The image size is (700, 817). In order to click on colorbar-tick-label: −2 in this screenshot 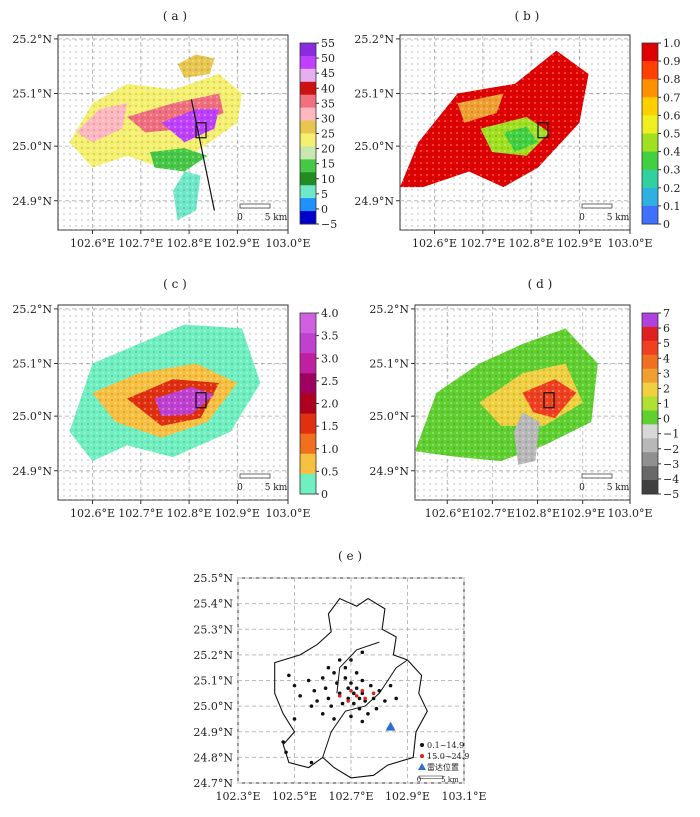, I will do `click(671, 449)`.